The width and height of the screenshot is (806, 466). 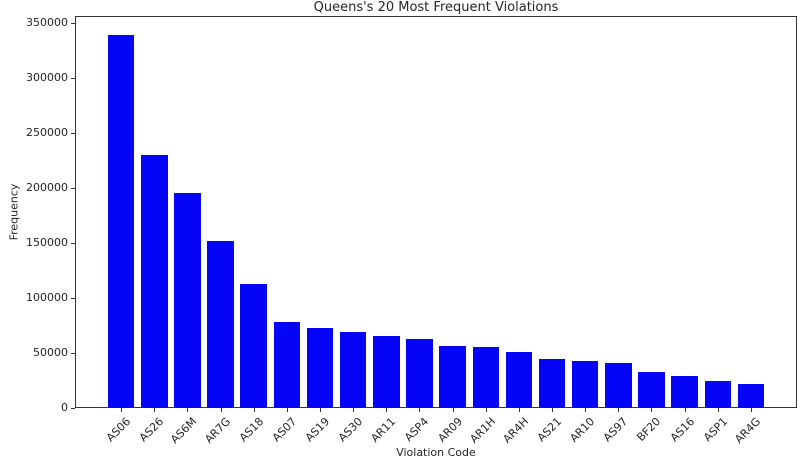 What do you see at coordinates (47, 77) in the screenshot?
I see `y-tick-label: 300000` at bounding box center [47, 77].